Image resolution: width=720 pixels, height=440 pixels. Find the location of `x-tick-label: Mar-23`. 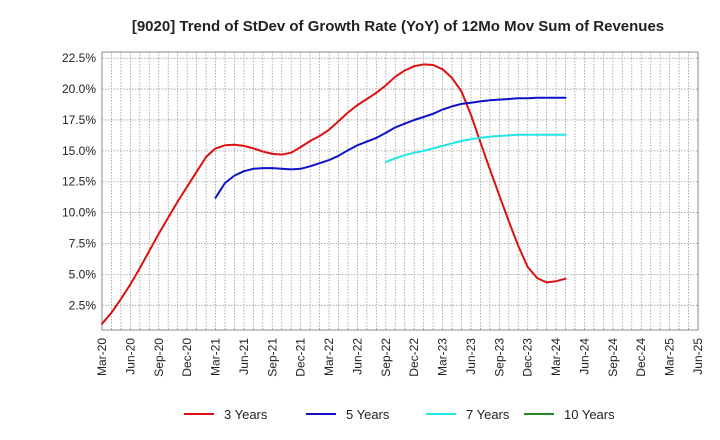

x-tick-label: Mar-23 is located at coordinates (443, 357).